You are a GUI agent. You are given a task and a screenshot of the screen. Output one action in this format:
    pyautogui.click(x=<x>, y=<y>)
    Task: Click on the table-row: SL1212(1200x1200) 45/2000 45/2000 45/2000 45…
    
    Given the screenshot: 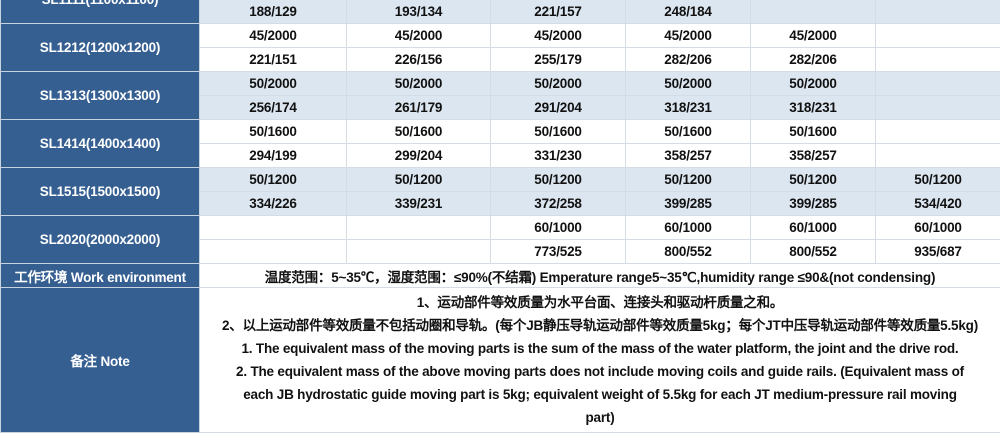 What is the action you would take?
    pyautogui.click(x=500, y=47)
    